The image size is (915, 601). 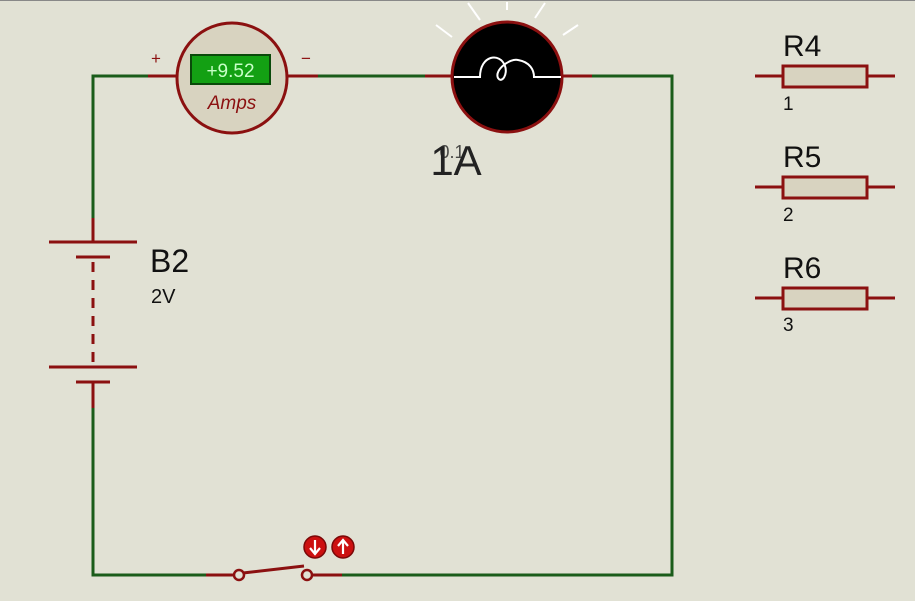 I want to click on wire-top-left, so click(x=119, y=146).